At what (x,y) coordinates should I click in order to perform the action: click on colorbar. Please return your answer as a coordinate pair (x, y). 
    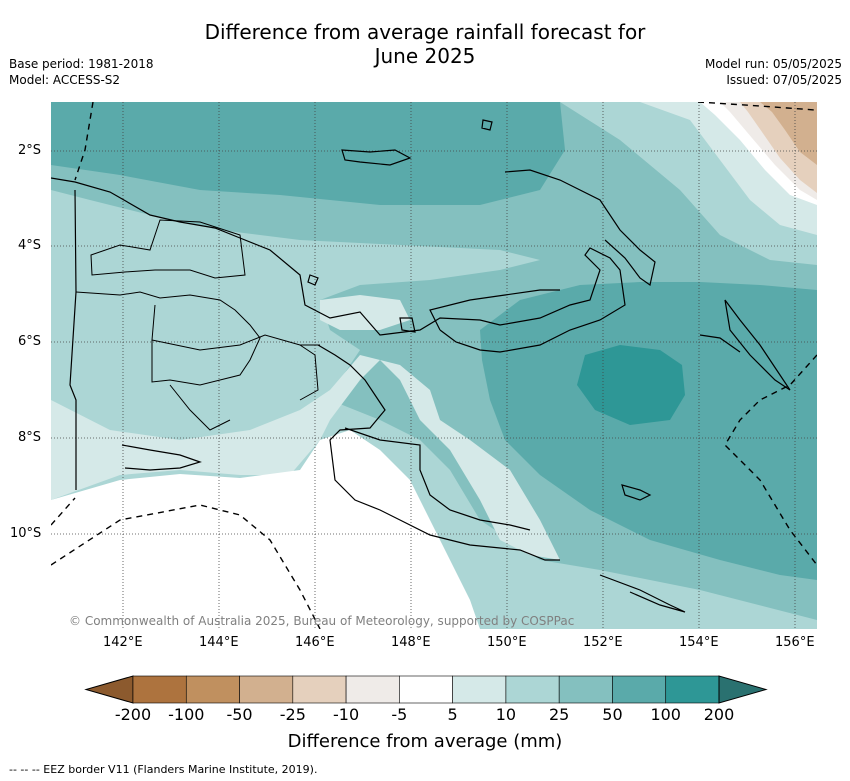
    Looking at the image, I should click on (426, 689).